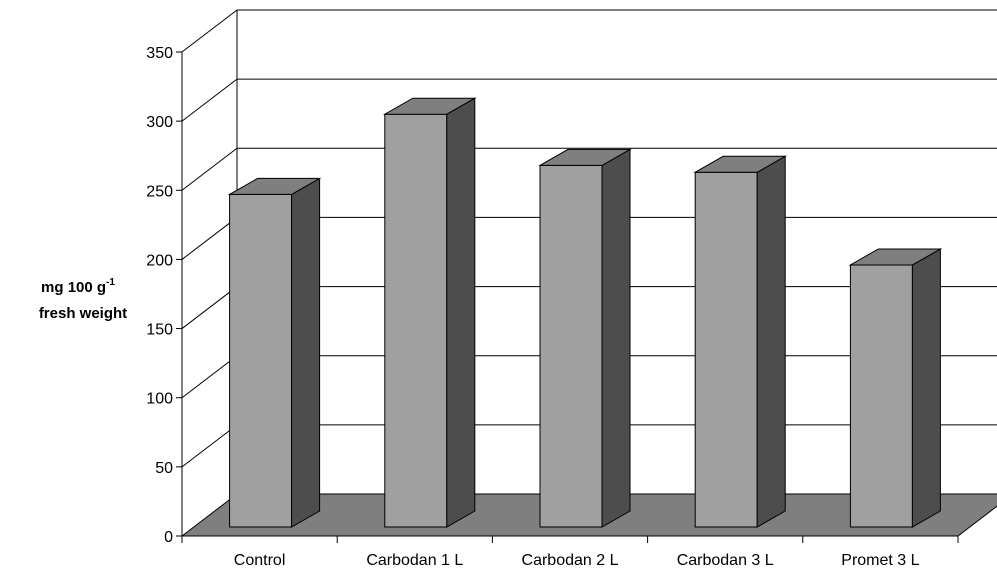 Image resolution: width=997 pixels, height=577 pixels. Describe the element at coordinates (164, 468) in the screenshot. I see `y-tick-label: 50` at that location.